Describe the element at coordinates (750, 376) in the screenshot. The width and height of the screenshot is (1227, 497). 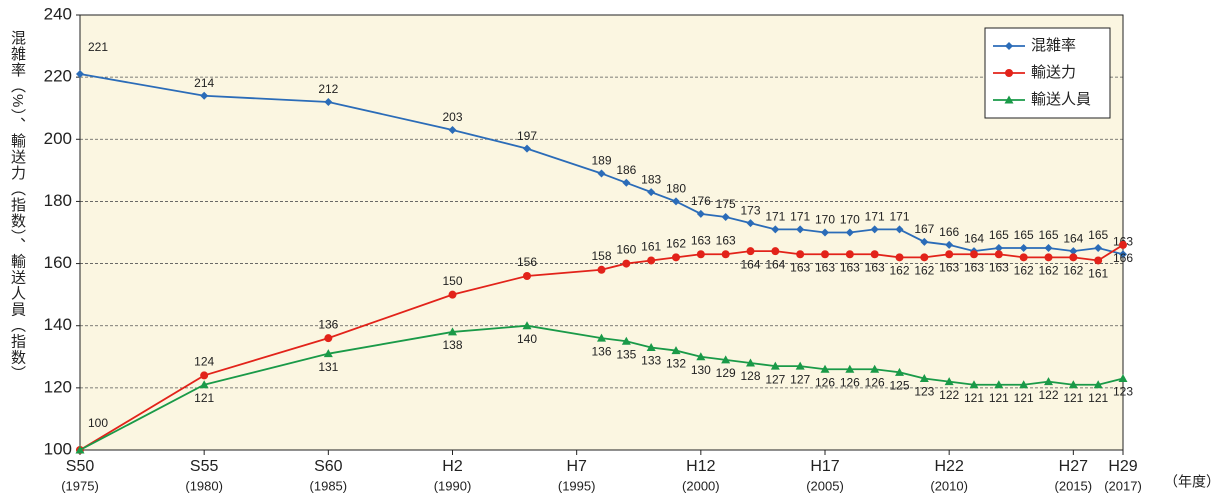
I see `data-label: 128` at that location.